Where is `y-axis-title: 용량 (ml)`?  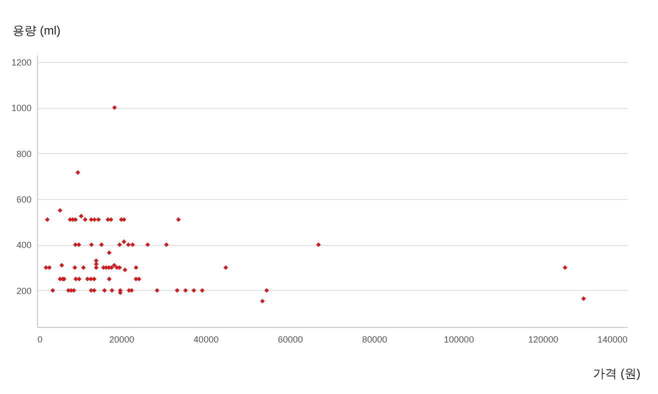 y-axis-title: 용량 (ml) is located at coordinates (36, 31).